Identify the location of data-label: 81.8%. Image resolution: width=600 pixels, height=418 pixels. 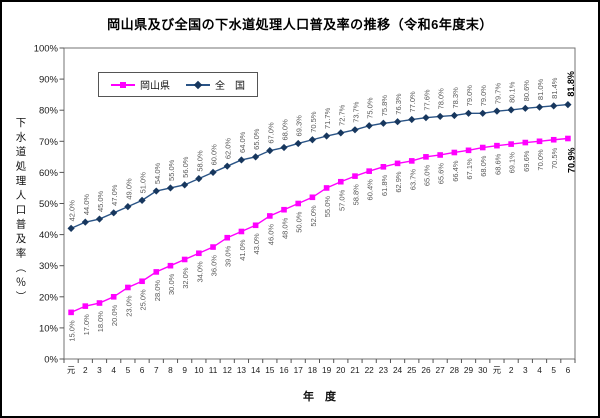
(571, 84).